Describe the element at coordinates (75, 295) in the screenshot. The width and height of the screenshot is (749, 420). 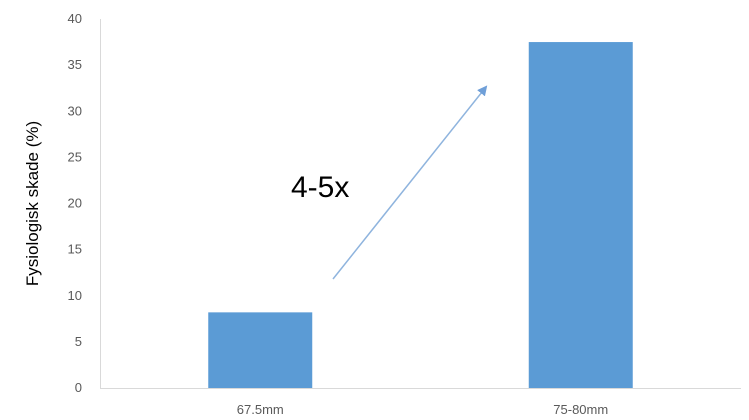
I see `y-tick-label: 10` at that location.